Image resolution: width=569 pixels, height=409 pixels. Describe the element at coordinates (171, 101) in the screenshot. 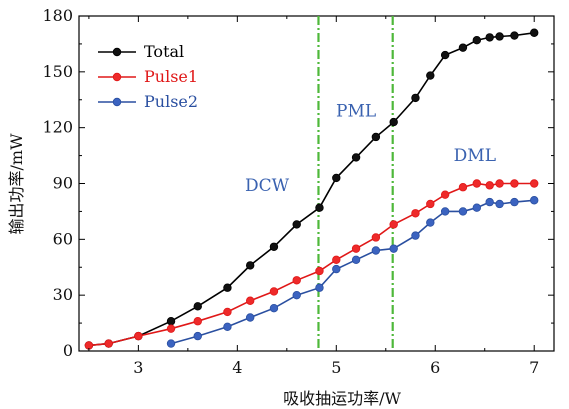

I see `legend-label: Pulse2` at that location.